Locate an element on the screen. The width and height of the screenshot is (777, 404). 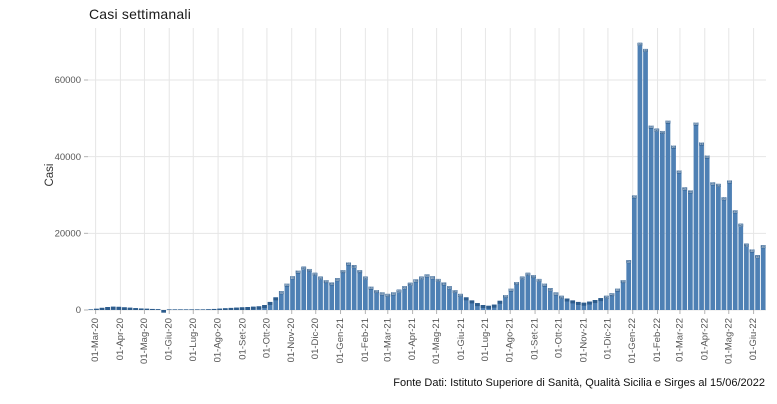
bar-value-label: 29900 is located at coordinates (634, 197).